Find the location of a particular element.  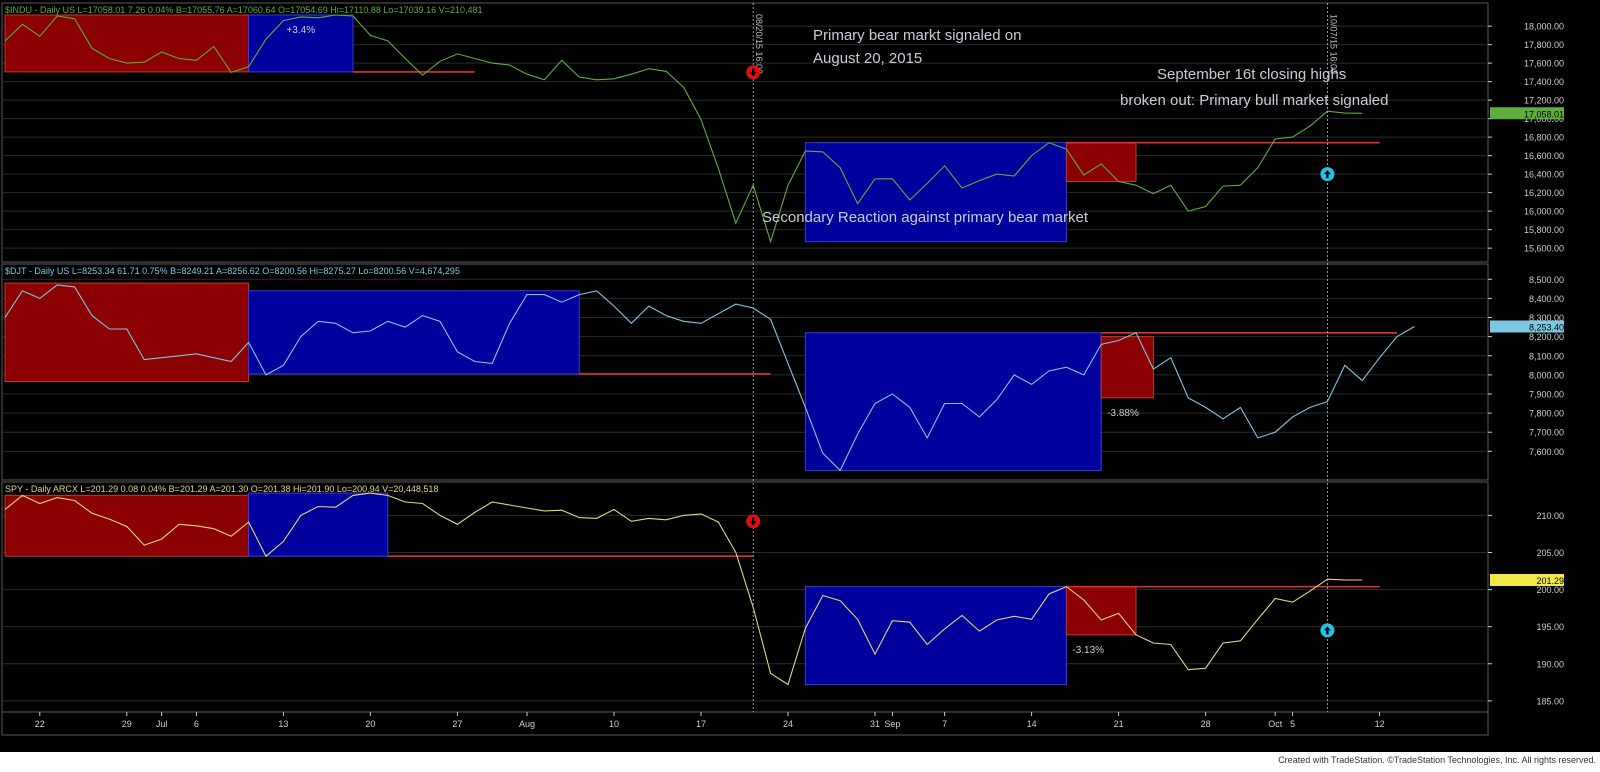

y-tick-label: 7,600.00 is located at coordinates (1546, 452).